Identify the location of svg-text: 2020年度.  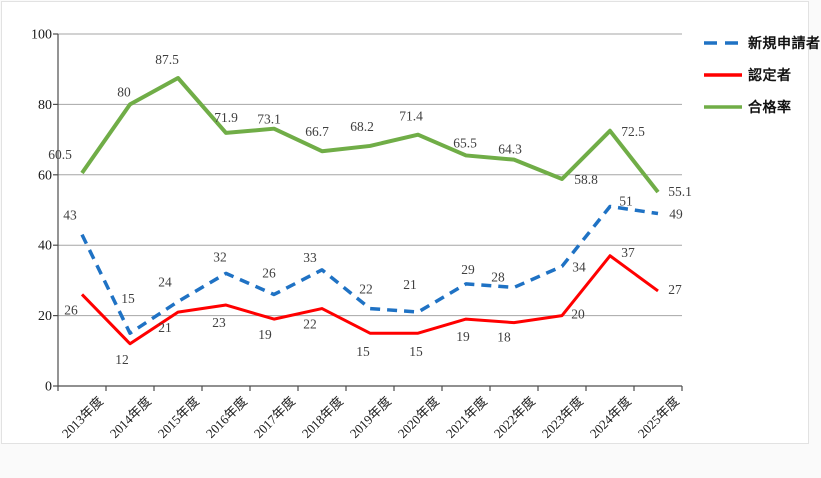
(418, 417).